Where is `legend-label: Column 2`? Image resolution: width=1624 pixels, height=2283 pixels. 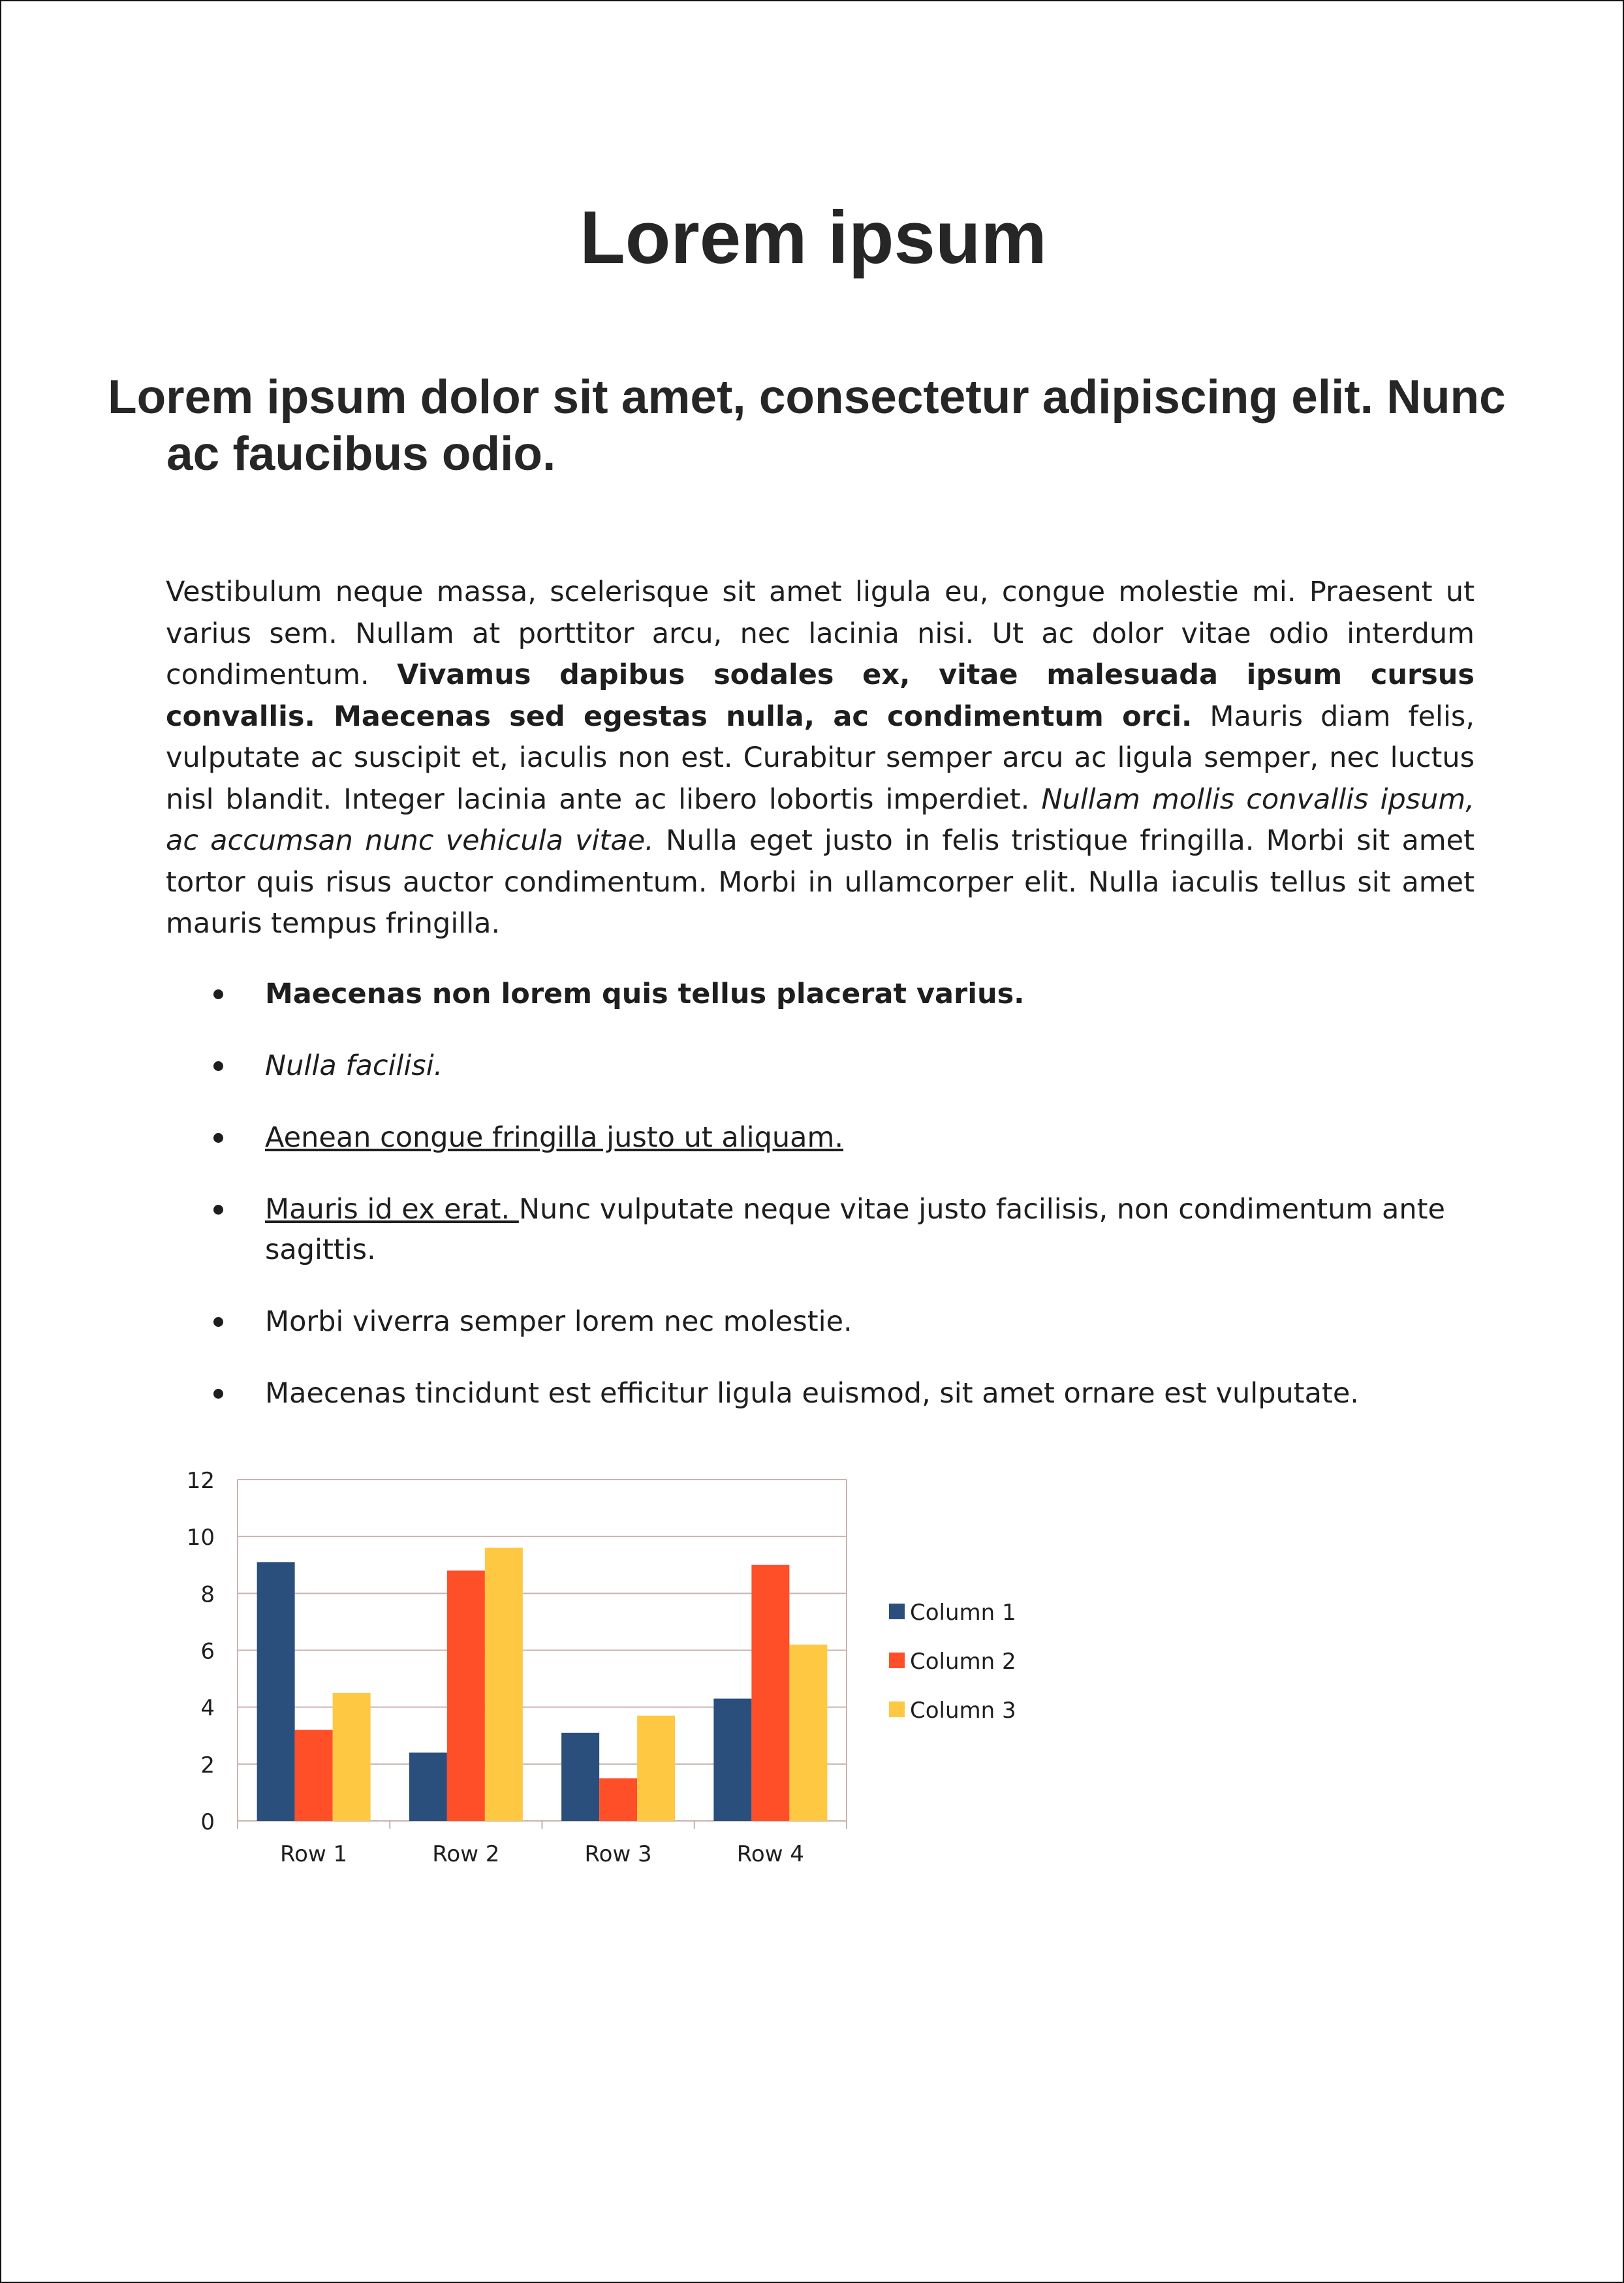 legend-label: Column 2 is located at coordinates (963, 1662).